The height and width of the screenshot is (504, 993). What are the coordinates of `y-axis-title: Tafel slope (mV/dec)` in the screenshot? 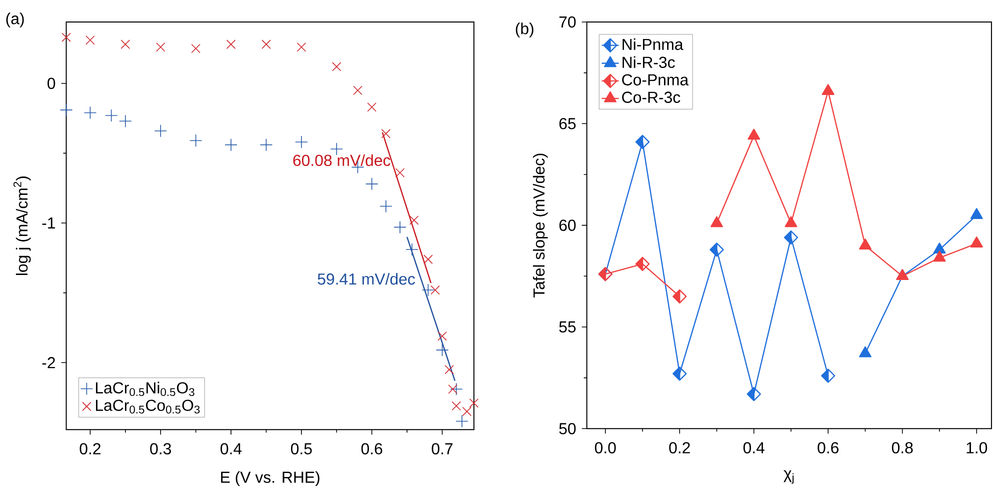 It's located at (540, 226).